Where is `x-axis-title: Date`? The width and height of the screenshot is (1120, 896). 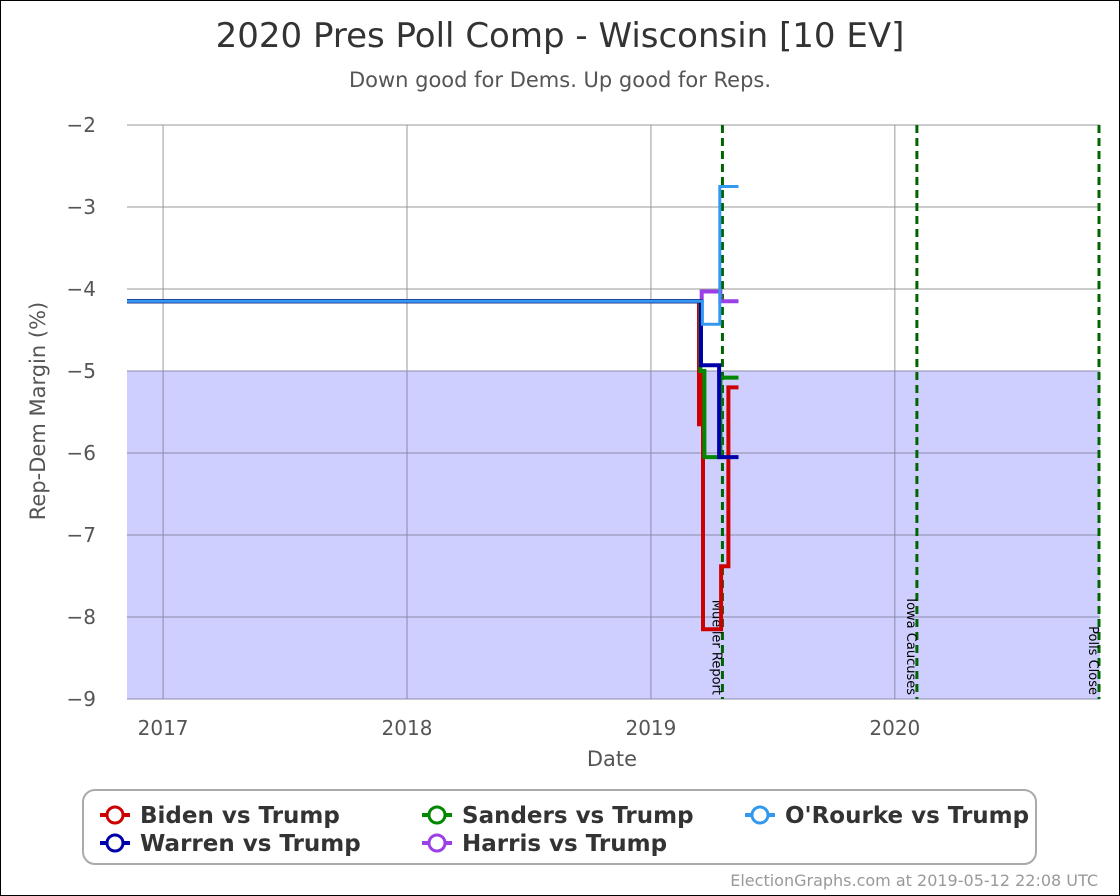 x-axis-title: Date is located at coordinates (612, 759).